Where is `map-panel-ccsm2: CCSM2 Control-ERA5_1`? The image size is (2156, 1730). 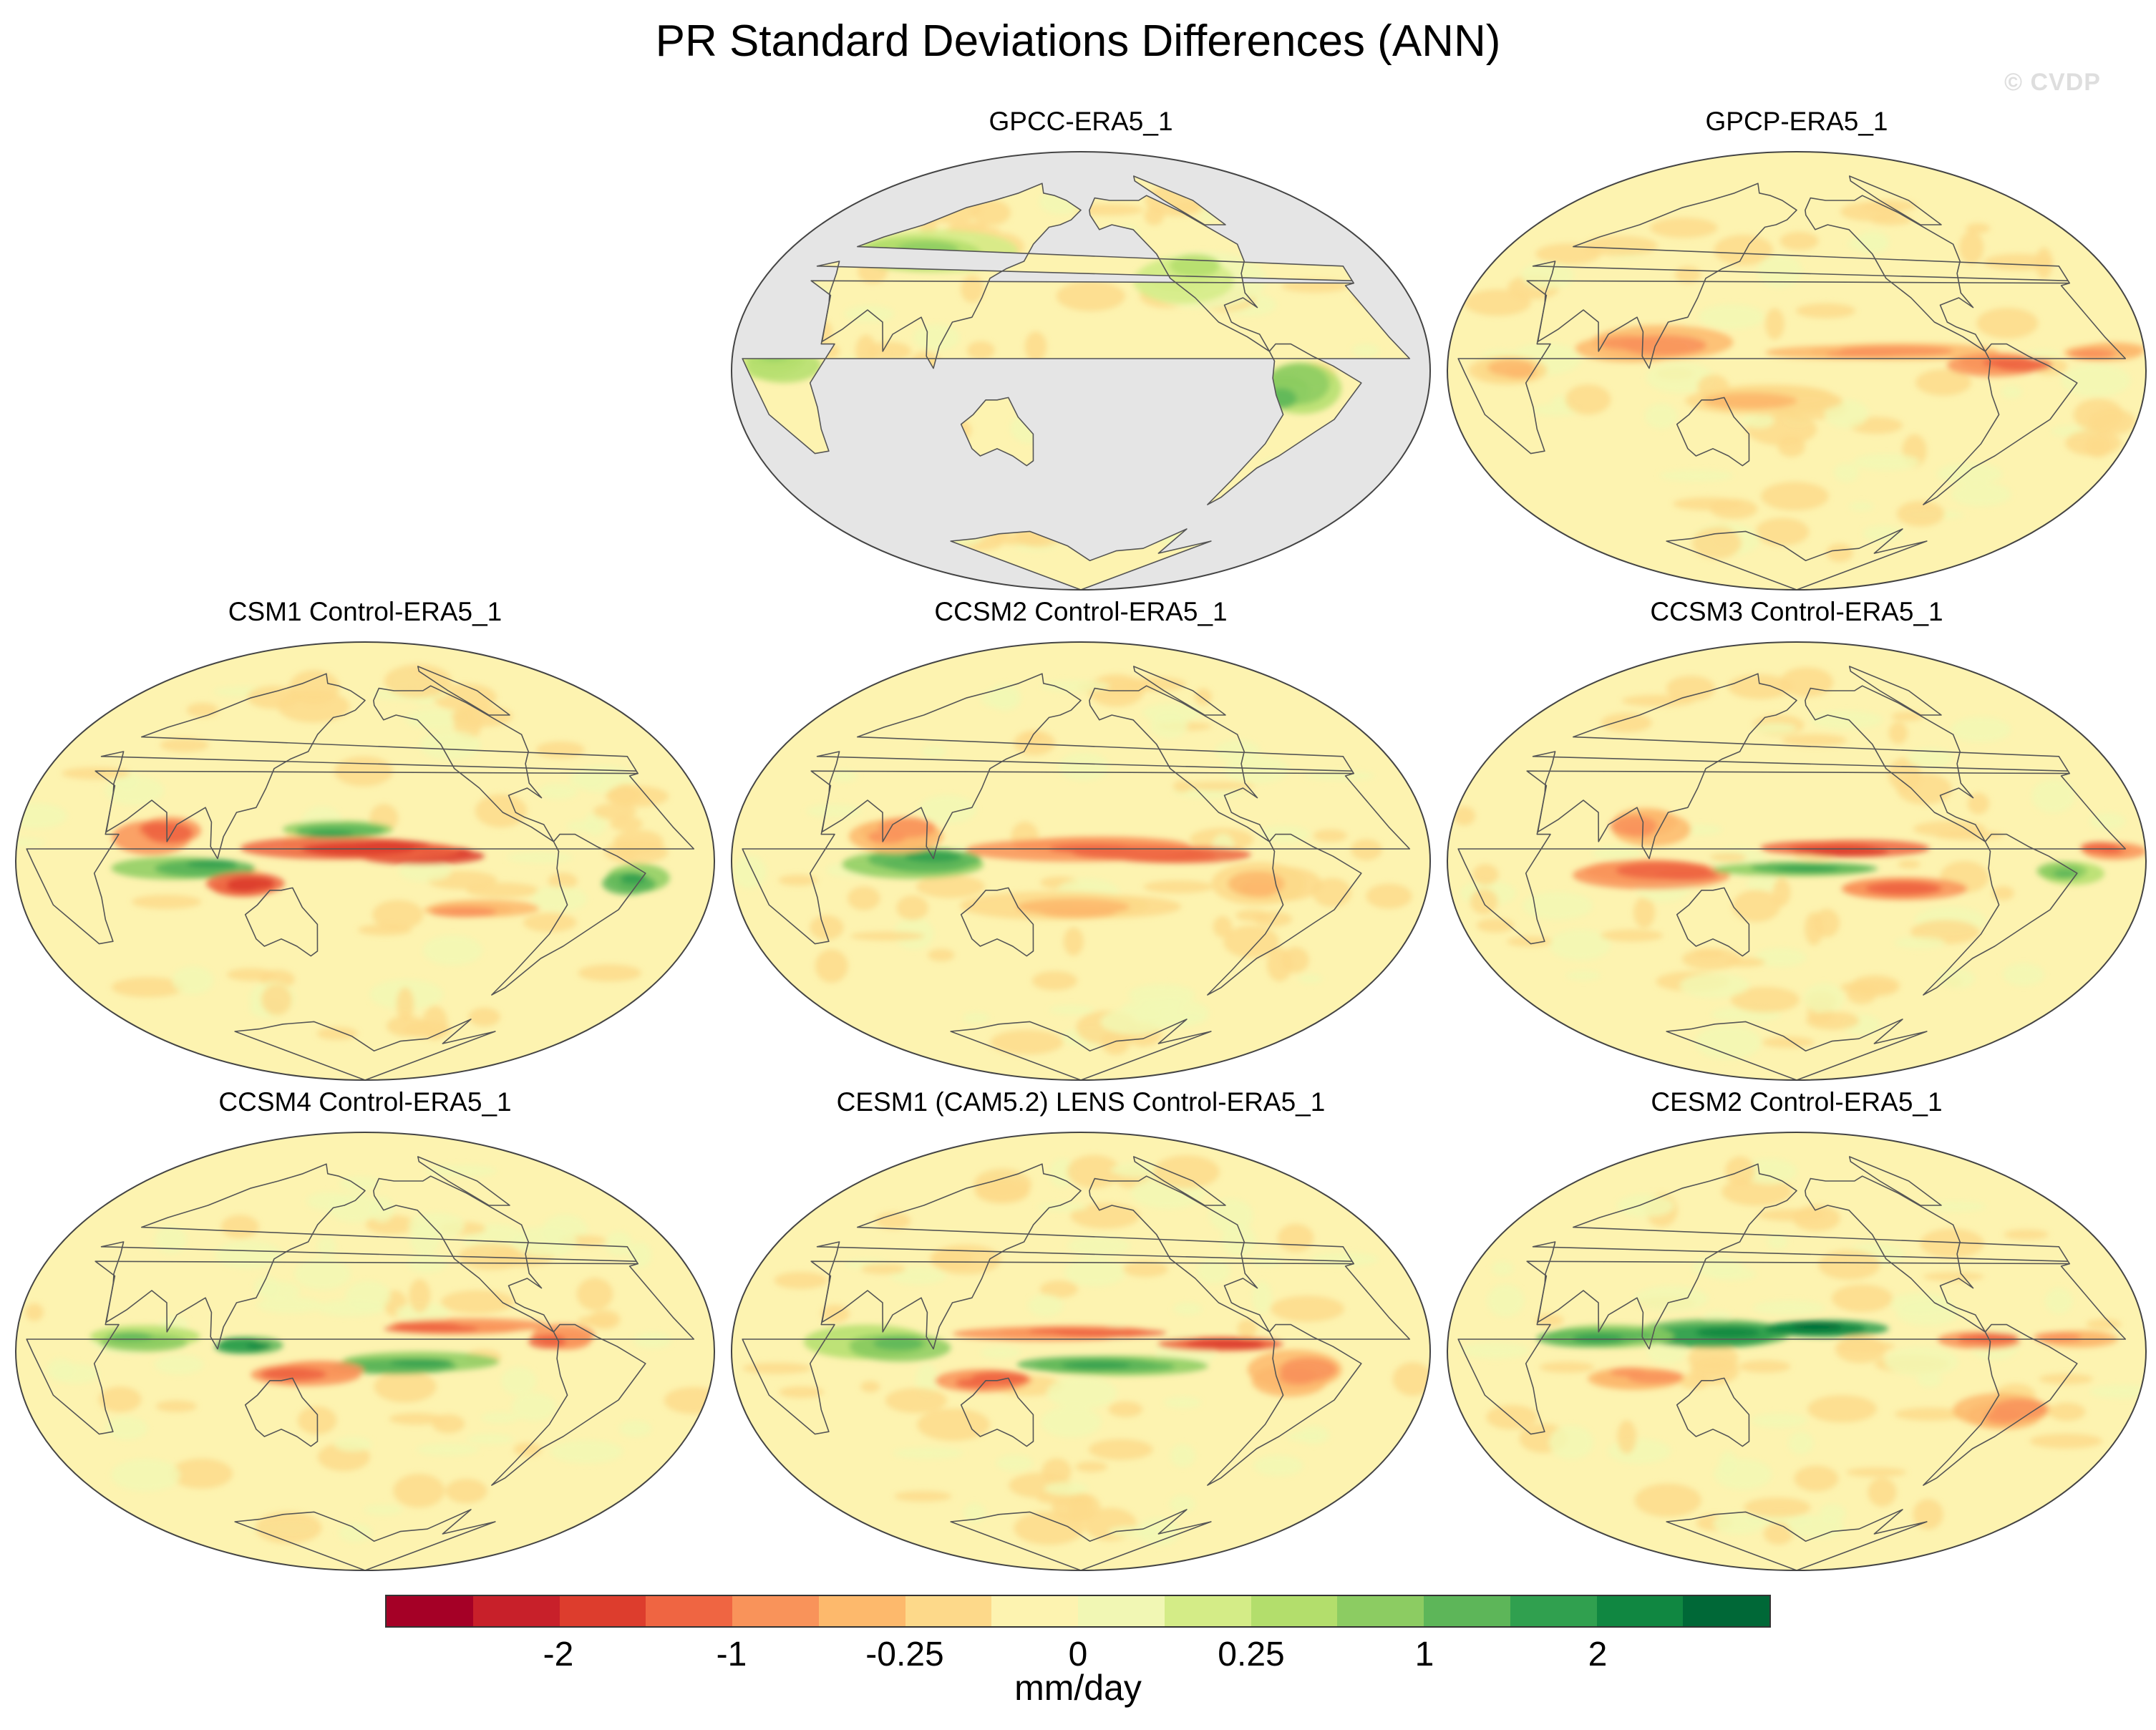
map-panel-ccsm2: CCSM2 Control-ERA5_1 is located at coordinates (1081, 843).